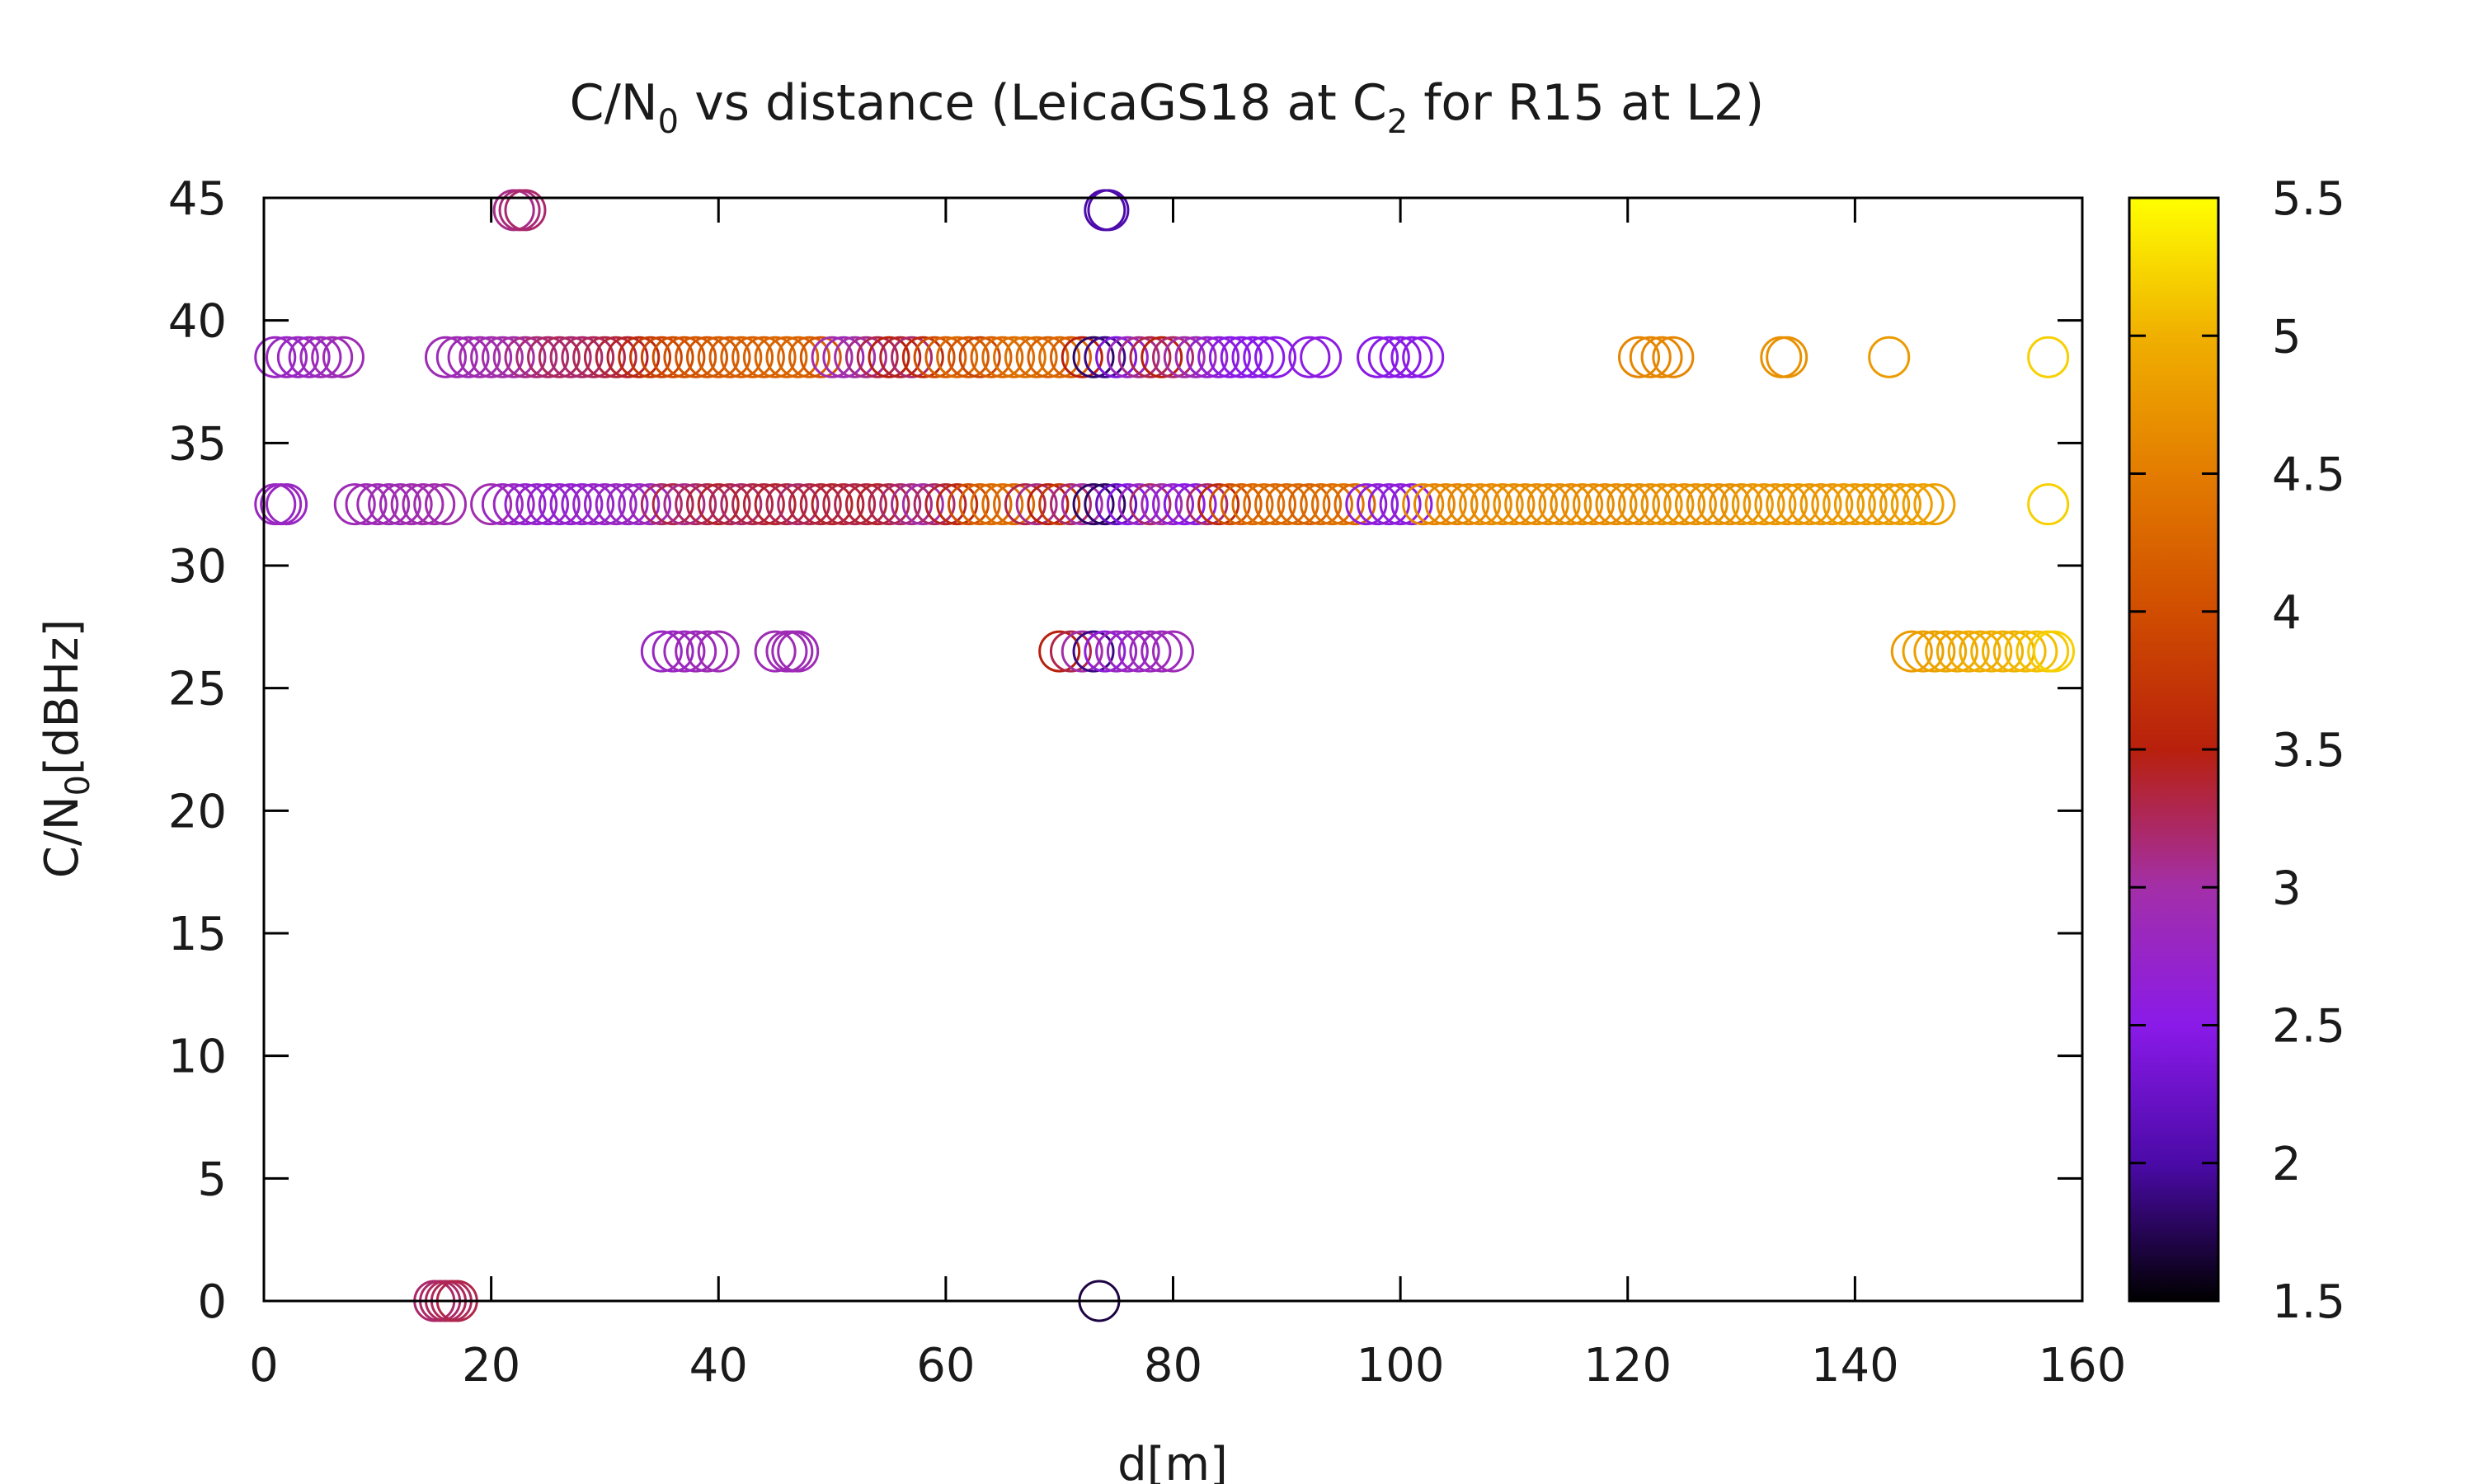  I want to click on x-axis-label: d[m], so click(1172, 1461).